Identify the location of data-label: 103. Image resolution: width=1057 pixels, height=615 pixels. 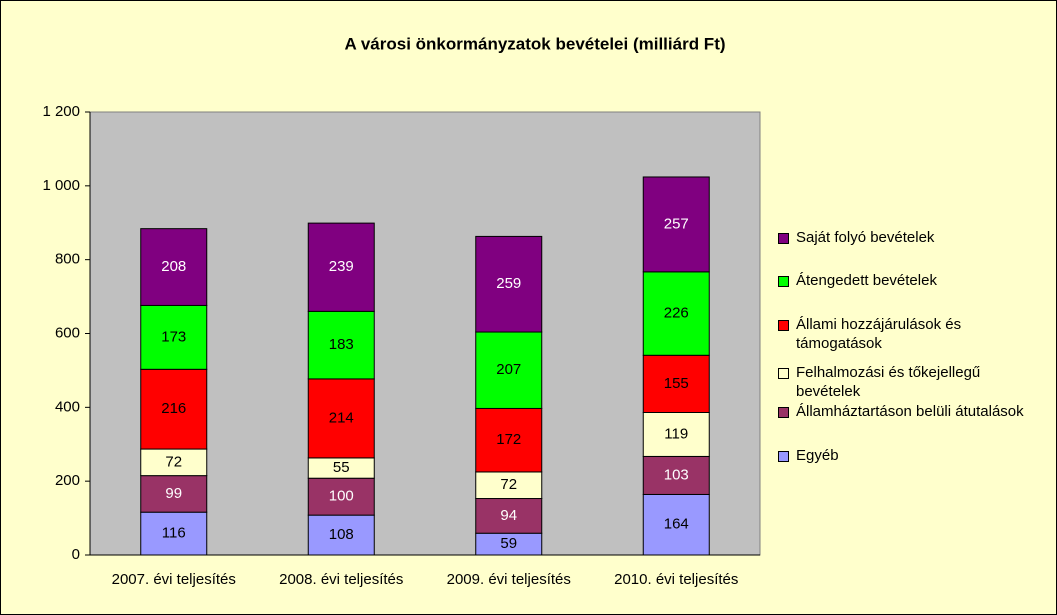
(676, 474).